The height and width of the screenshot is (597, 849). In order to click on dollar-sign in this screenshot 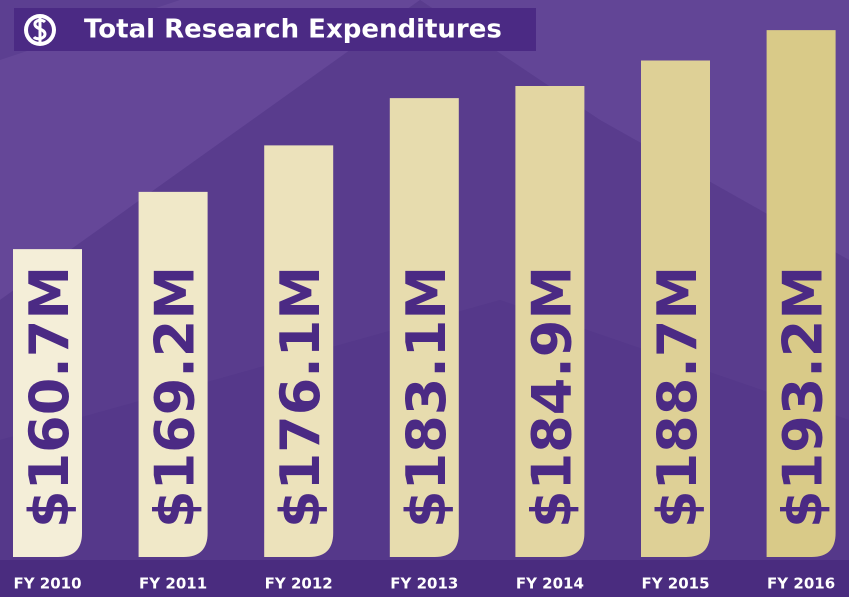, I will do `click(39, 30)`.